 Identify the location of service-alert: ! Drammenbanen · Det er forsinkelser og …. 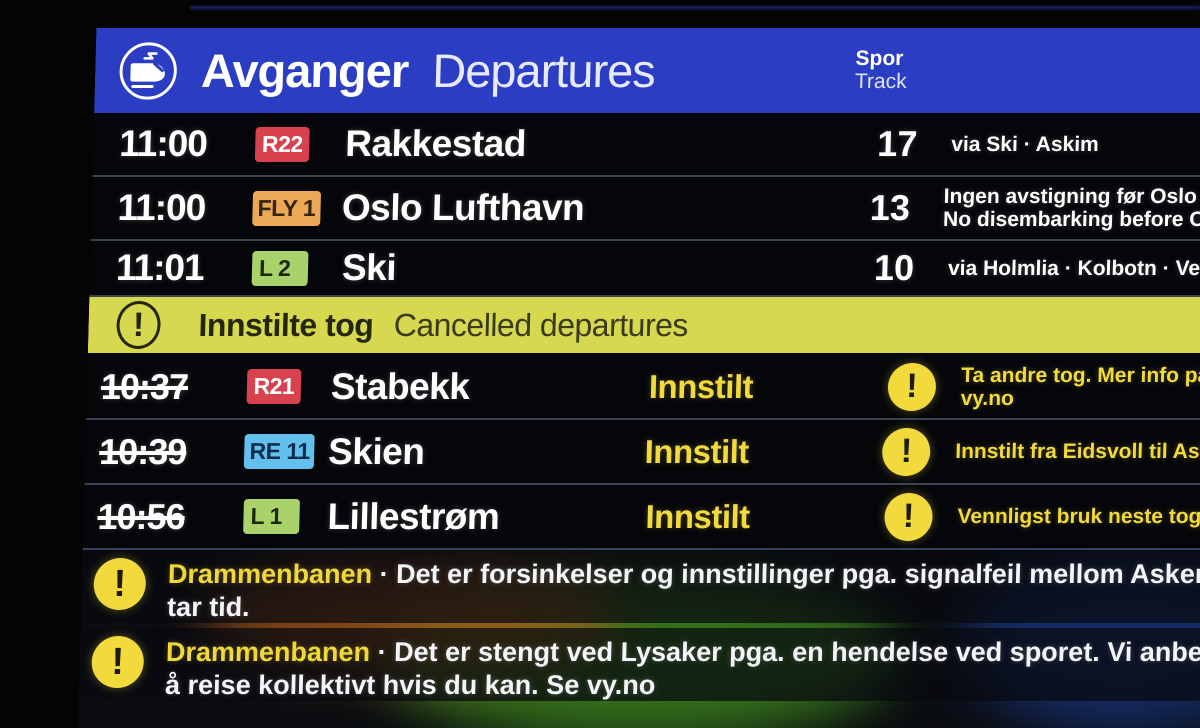
(640, 586).